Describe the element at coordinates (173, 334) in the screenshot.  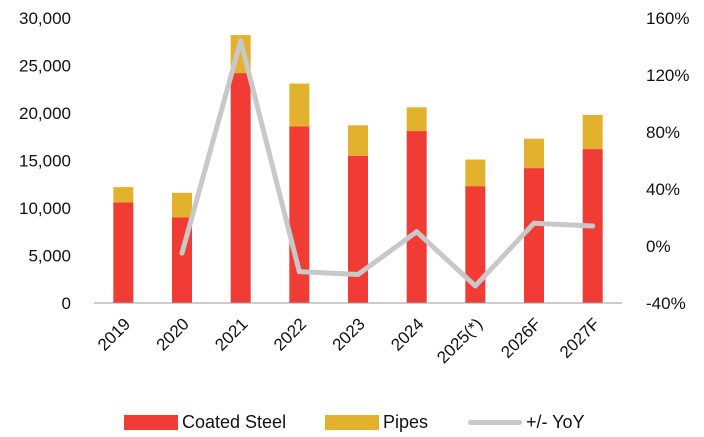
I see `x-tick-label-2020: 2020` at that location.